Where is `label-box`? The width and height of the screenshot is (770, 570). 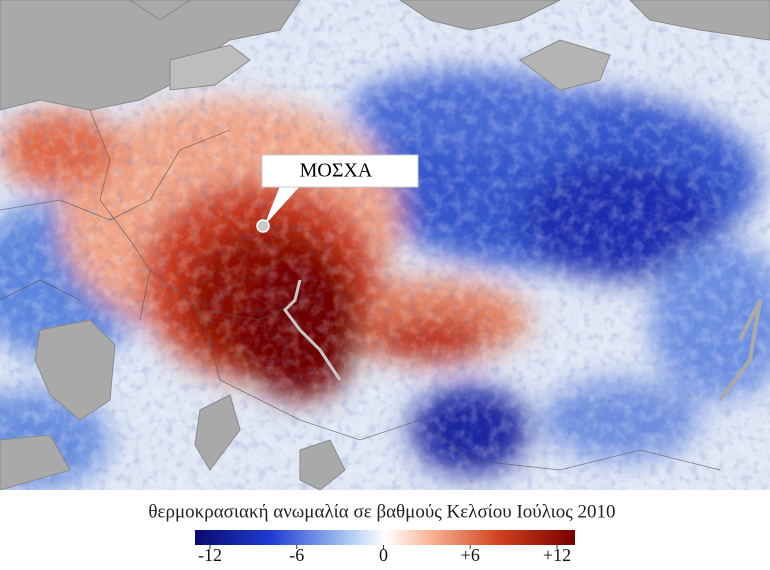
label-box is located at coordinates (340, 171).